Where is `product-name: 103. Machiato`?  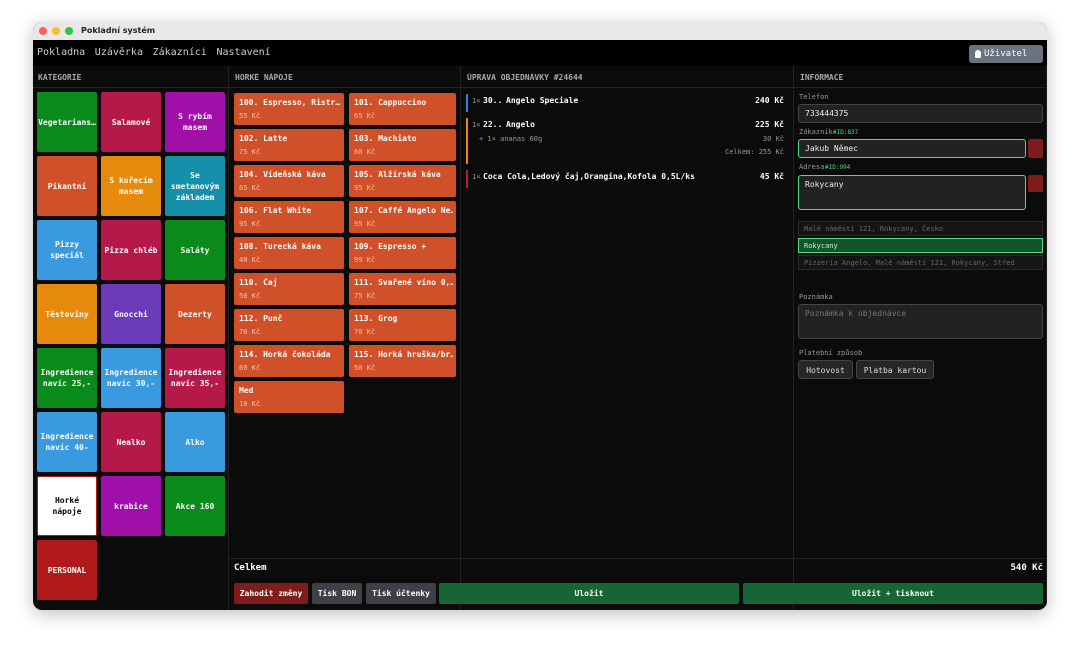
product-name: 103. Machiato is located at coordinates (385, 138).